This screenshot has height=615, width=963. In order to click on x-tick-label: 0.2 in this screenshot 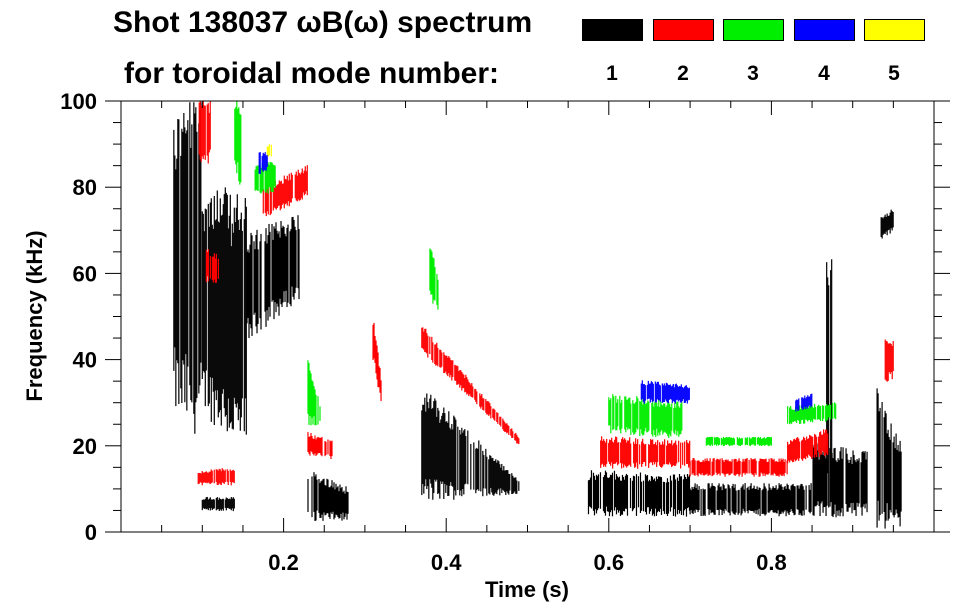, I will do `click(283, 562)`.